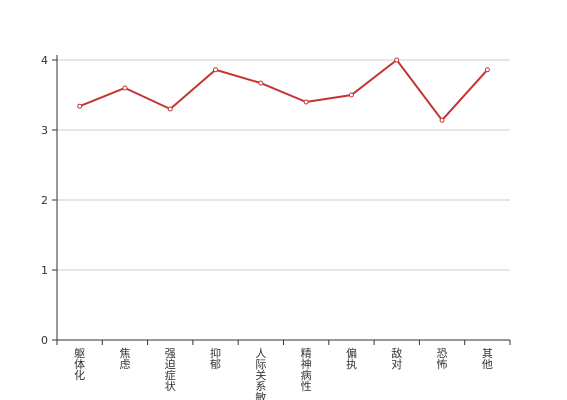 The height and width of the screenshot is (400, 567). I want to click on x-tick-label: 抑郁, so click(215, 358).